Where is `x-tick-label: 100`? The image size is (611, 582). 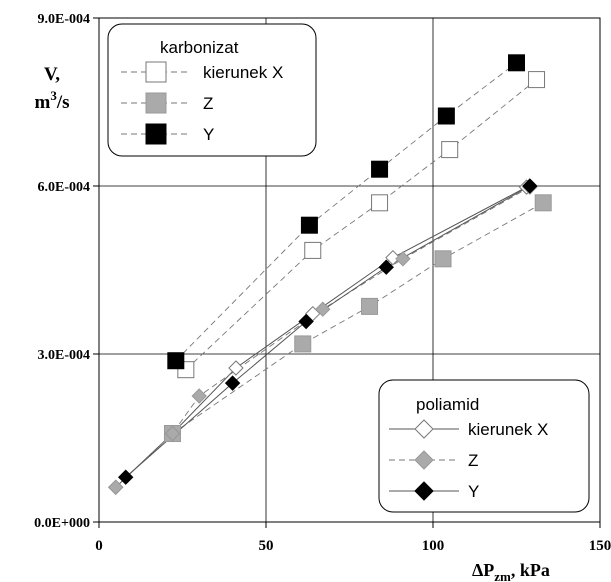 x-tick-label: 100 is located at coordinates (433, 546).